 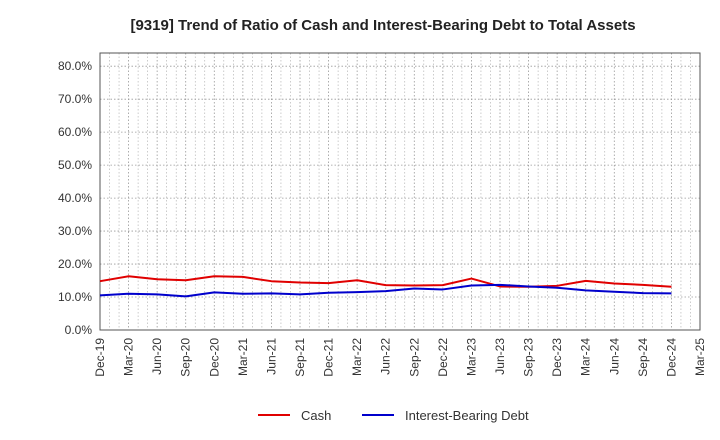 I want to click on x-tick-label: Mar-23, so click(x=471, y=357).